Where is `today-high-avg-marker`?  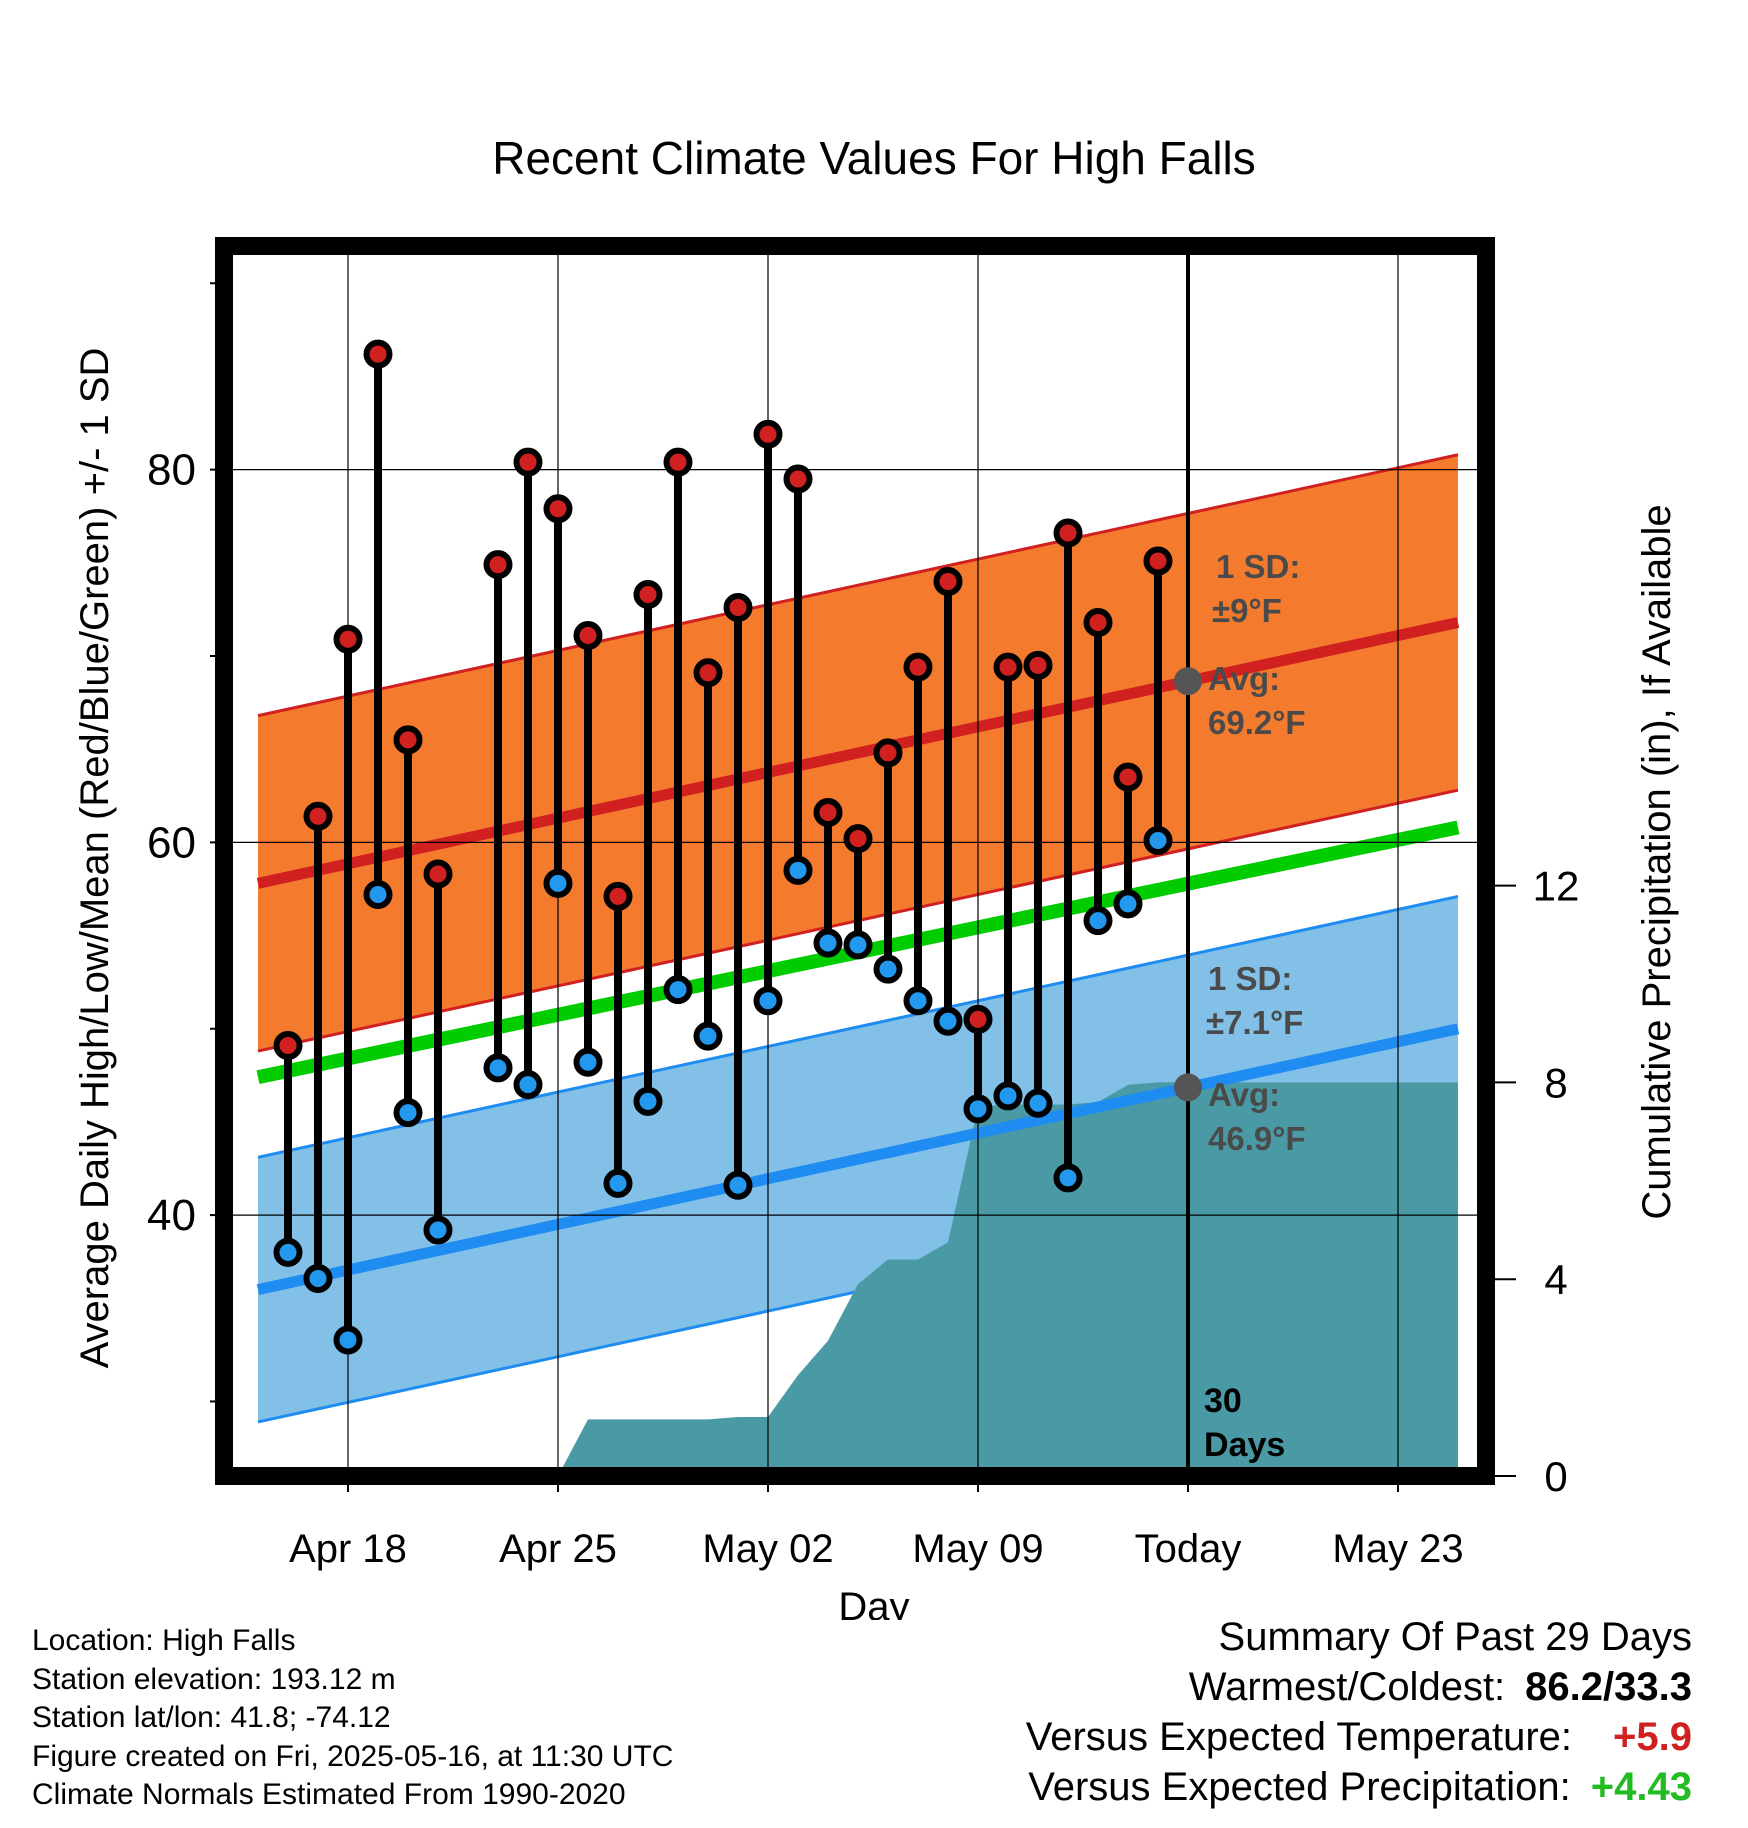
today-high-avg-marker is located at coordinates (1188, 681).